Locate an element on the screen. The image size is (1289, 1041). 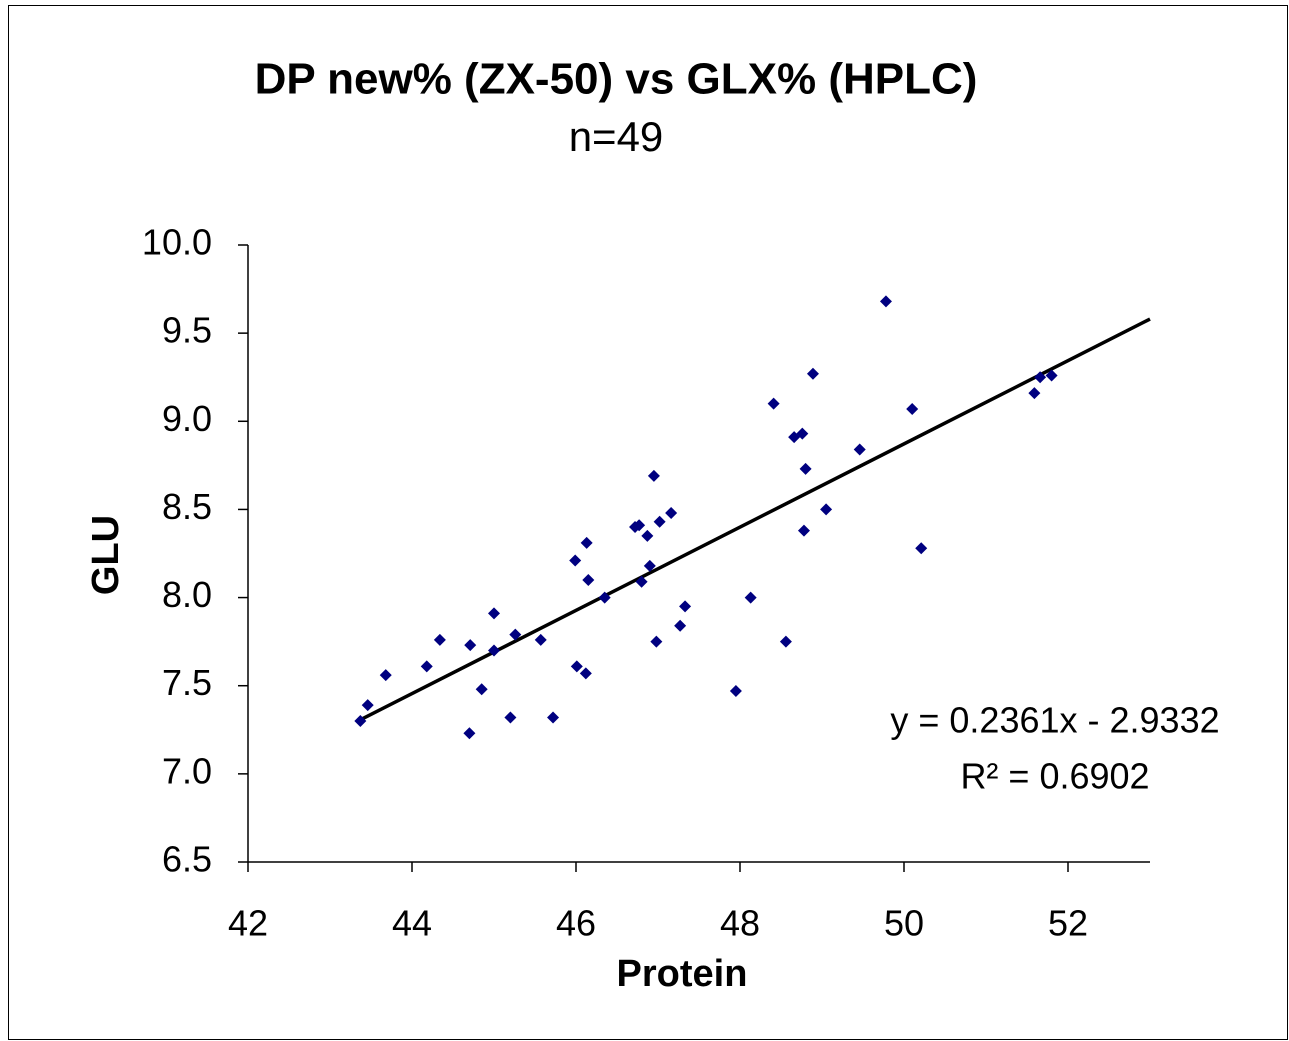
x-tick-label: 44 is located at coordinates (412, 923).